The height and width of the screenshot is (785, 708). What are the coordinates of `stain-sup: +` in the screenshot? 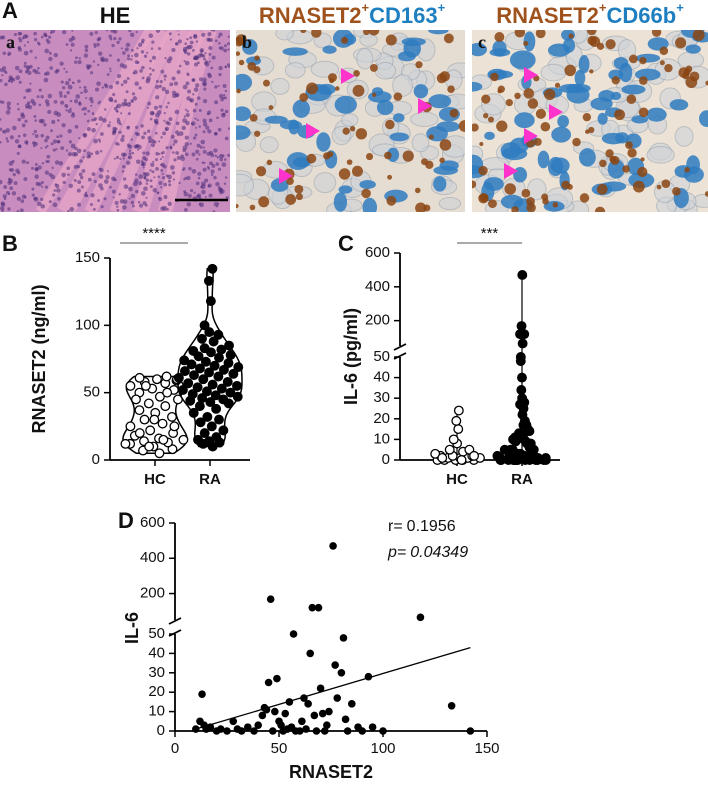 It's located at (680, 7).